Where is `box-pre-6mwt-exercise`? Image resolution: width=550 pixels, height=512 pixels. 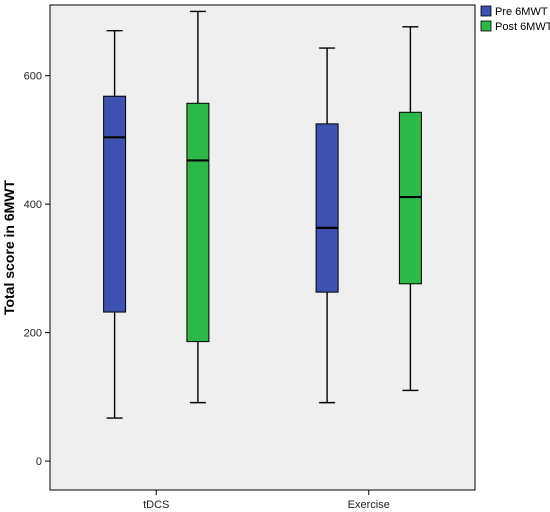
box-pre-6mwt-exercise is located at coordinates (327, 225).